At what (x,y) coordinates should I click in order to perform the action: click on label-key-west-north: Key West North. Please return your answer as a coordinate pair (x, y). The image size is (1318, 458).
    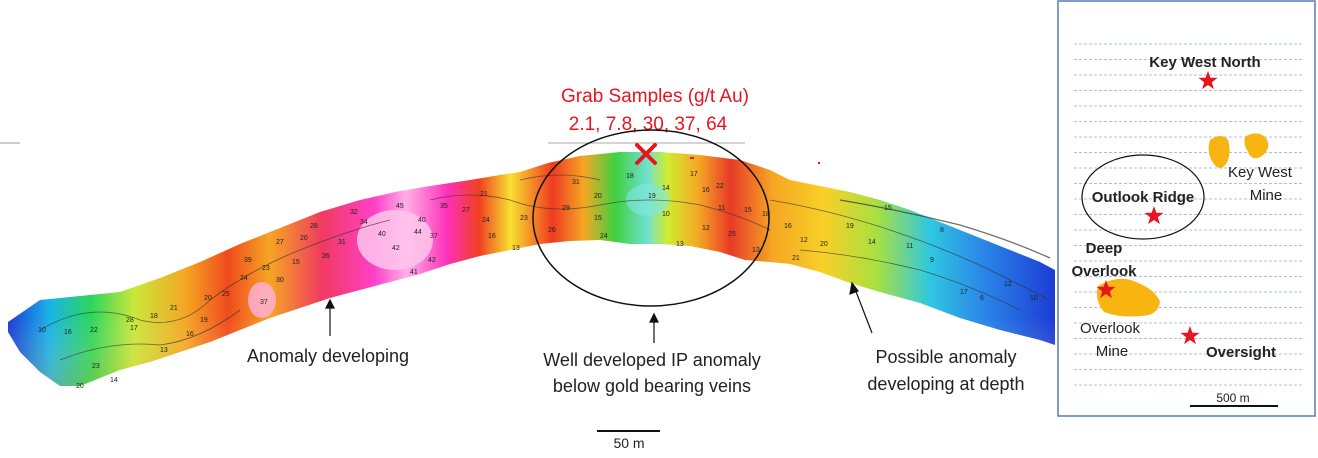
    Looking at the image, I should click on (1204, 62).